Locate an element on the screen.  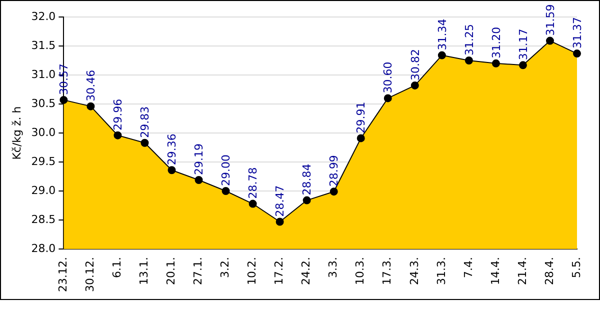
text: 29.36 is located at coordinates (172, 150).